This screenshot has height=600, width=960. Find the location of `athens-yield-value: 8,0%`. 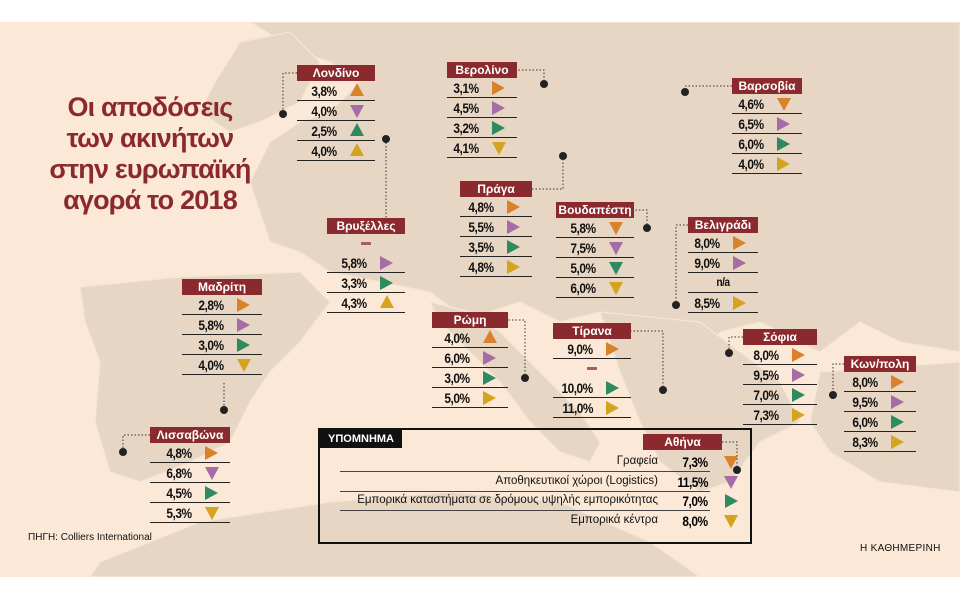

athens-yield-value: 8,0% is located at coordinates (695, 520).